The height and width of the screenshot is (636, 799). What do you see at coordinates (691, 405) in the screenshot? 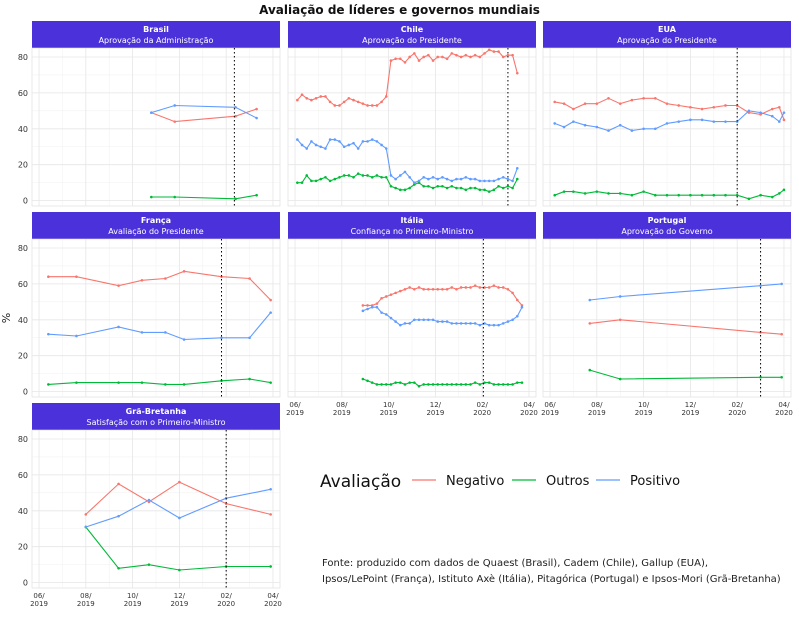
I see `x-tick-label: 12/` at bounding box center [691, 405].